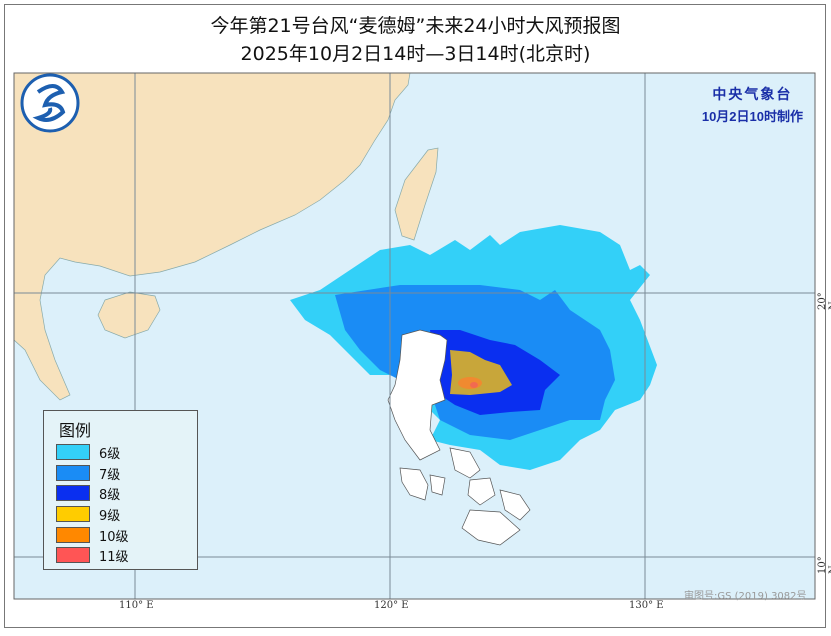 The height and width of the screenshot is (636, 831). I want to click on taiwan-island, so click(416, 194).